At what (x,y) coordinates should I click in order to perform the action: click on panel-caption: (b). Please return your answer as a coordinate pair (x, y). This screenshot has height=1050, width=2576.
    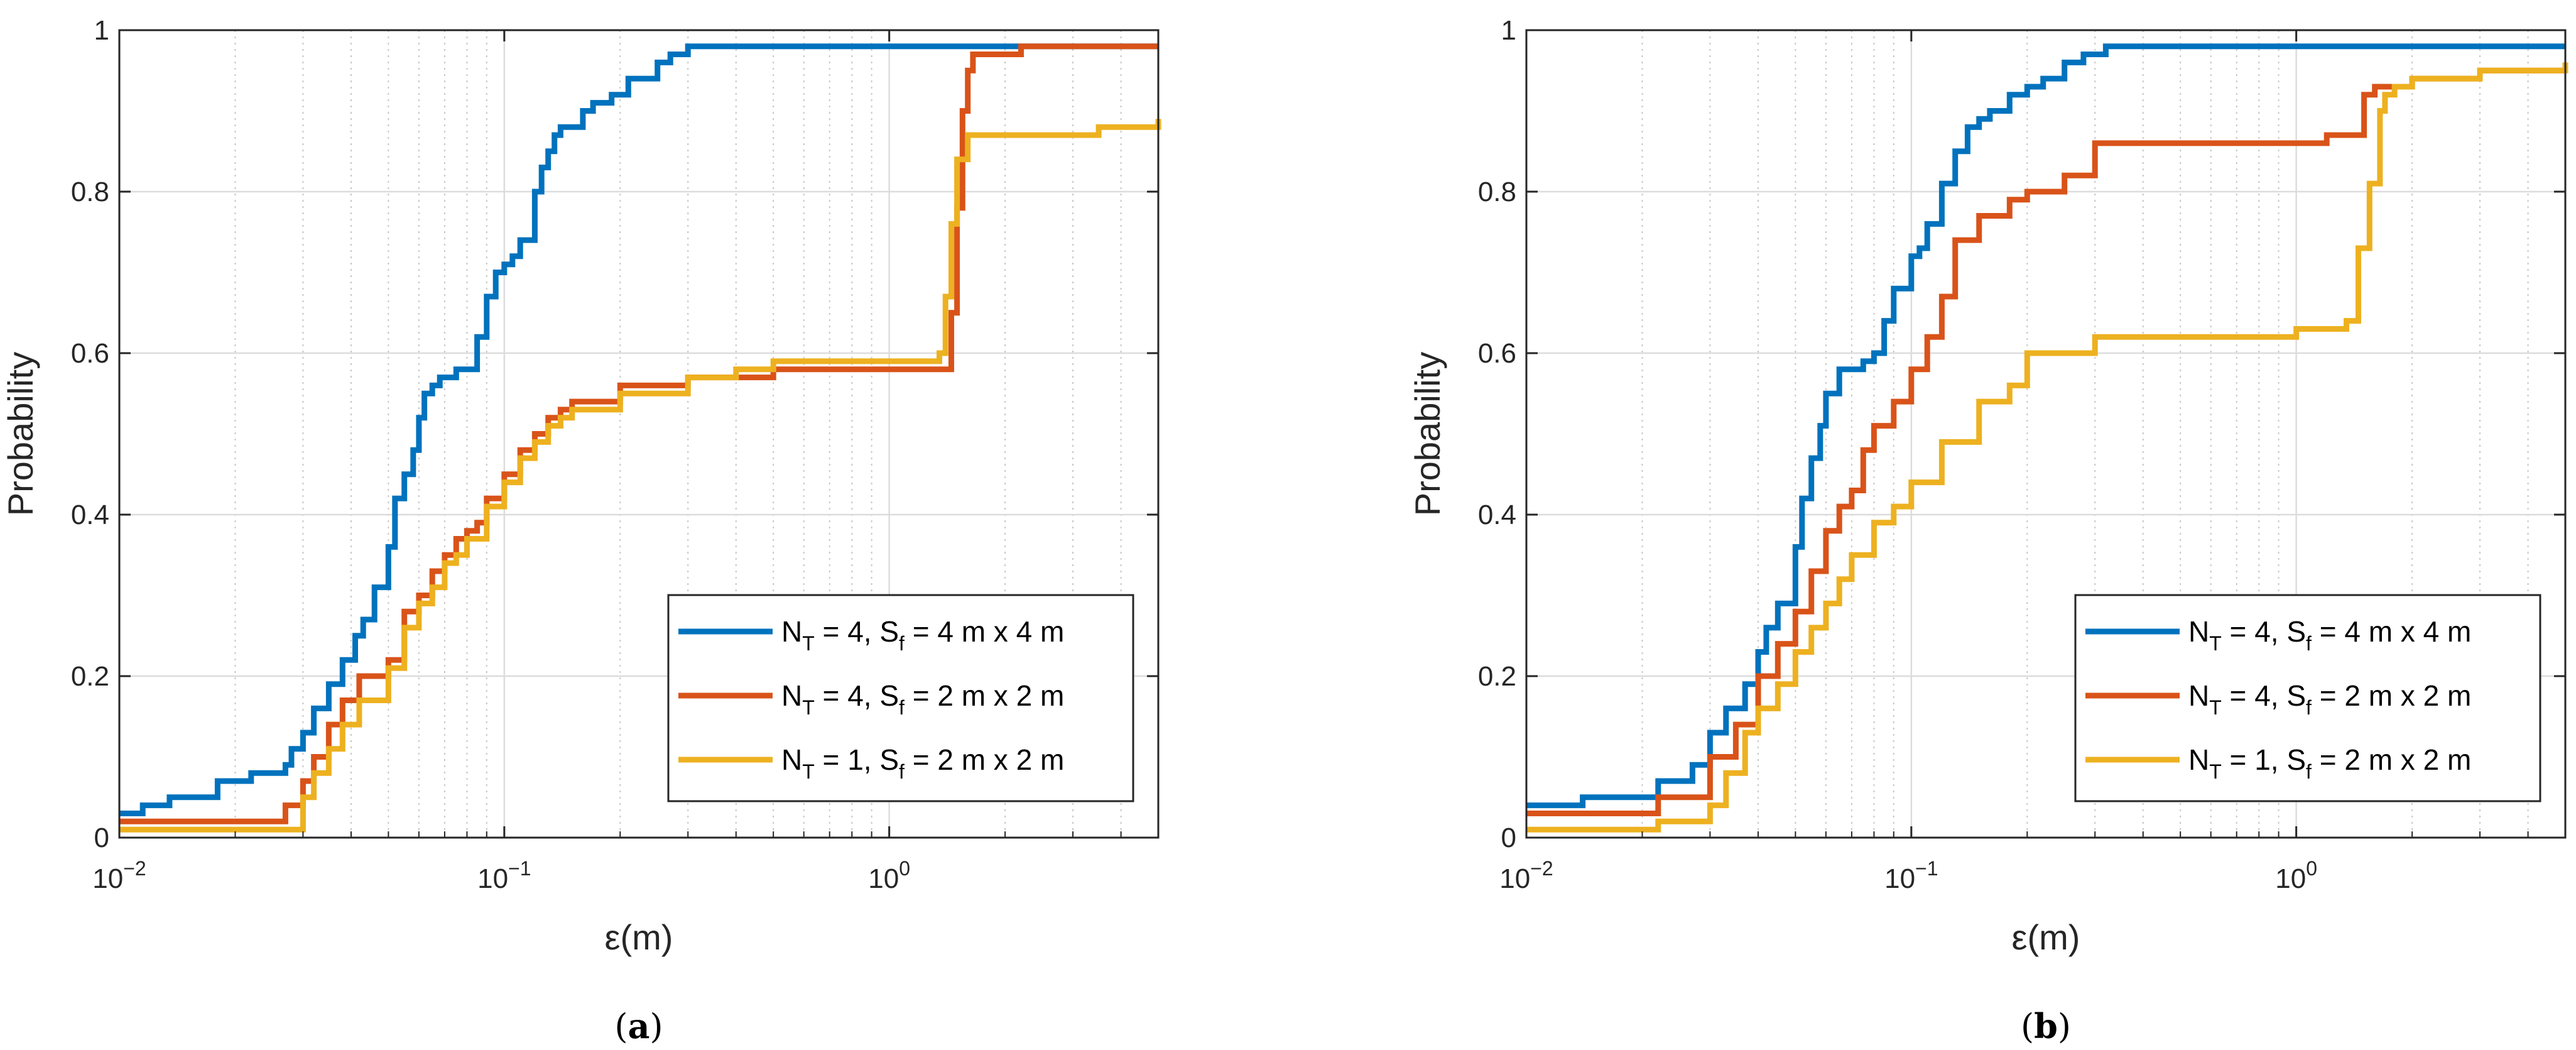
    Looking at the image, I should click on (2046, 1026).